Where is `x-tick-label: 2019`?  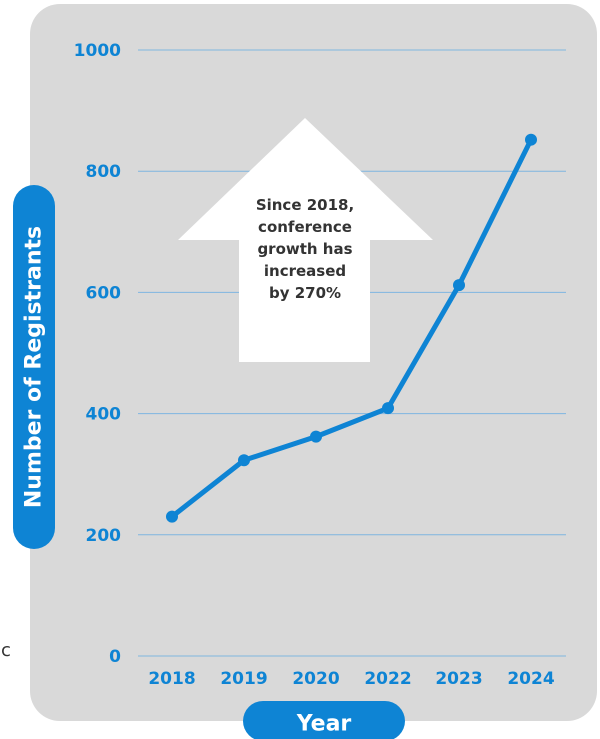
x-tick-label: 2019 is located at coordinates (243, 679).